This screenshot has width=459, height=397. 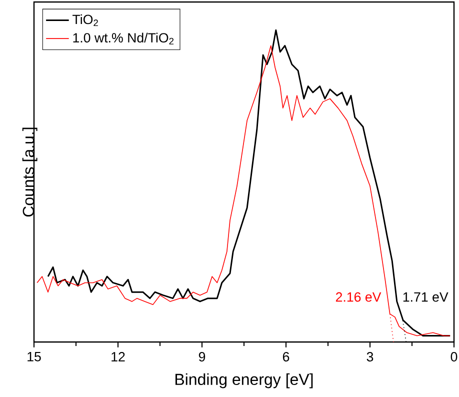 What do you see at coordinates (34, 357) in the screenshot?
I see `x-tick-label: 15` at bounding box center [34, 357].